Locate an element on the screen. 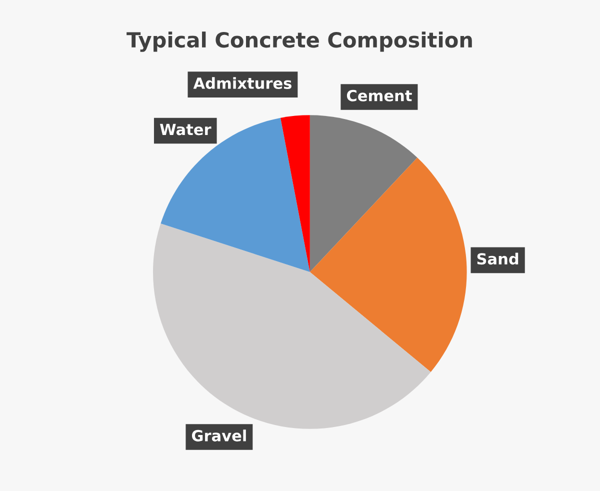 The height and width of the screenshot is (491, 600). slice-label: Admixtures is located at coordinates (242, 83).